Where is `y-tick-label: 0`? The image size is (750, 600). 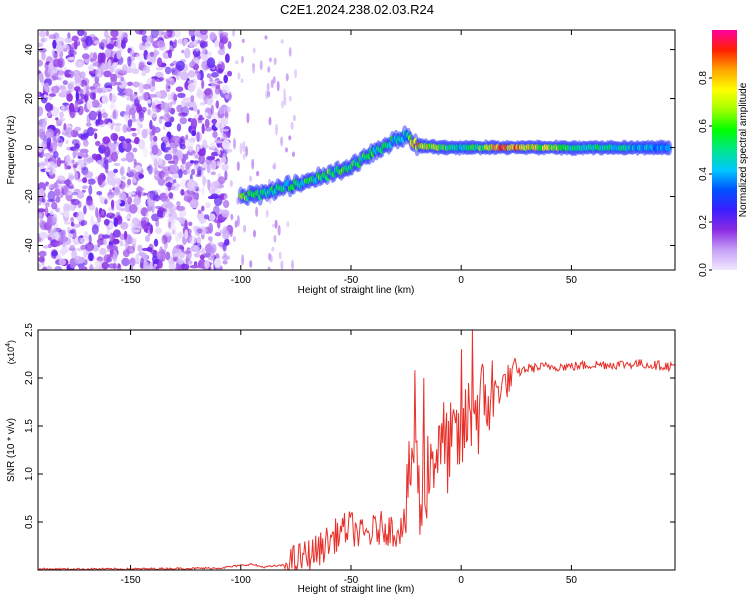
y-tick-label: 0 is located at coordinates (29, 147).